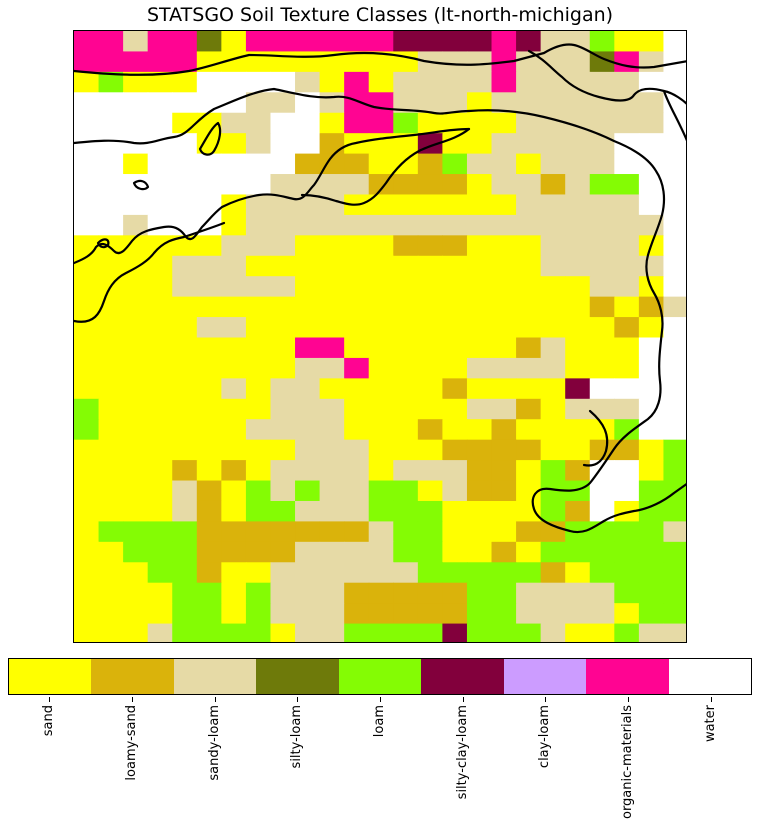 Image resolution: width=760 pixels, height=819 pixels. I want to click on legend-swatch-sand, so click(50, 676).